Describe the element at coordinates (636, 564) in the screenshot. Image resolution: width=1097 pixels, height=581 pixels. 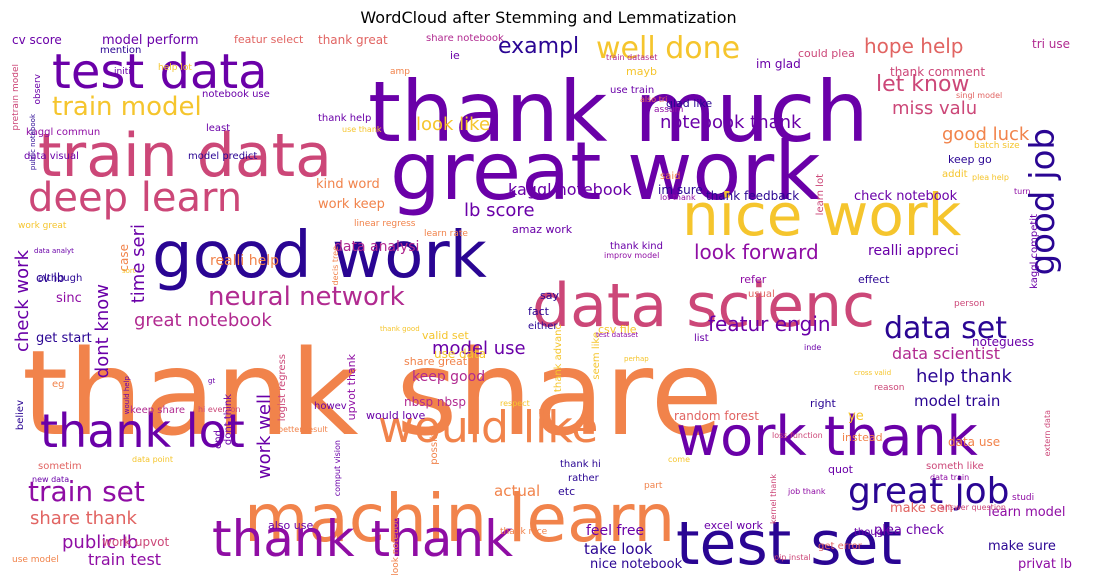
I see `word-nice-notebook: nice notebook` at that location.